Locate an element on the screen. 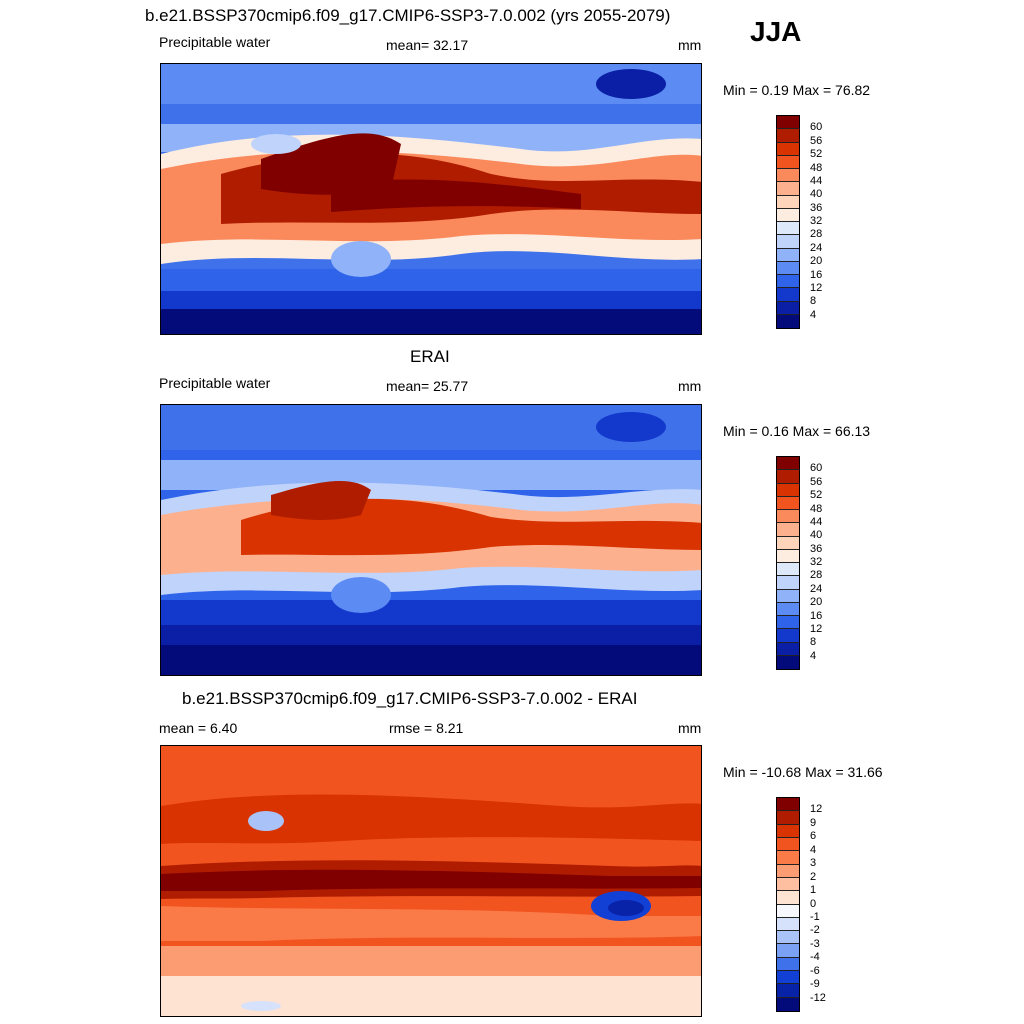  colorbar-tick-label: -4 is located at coordinates (815, 957).